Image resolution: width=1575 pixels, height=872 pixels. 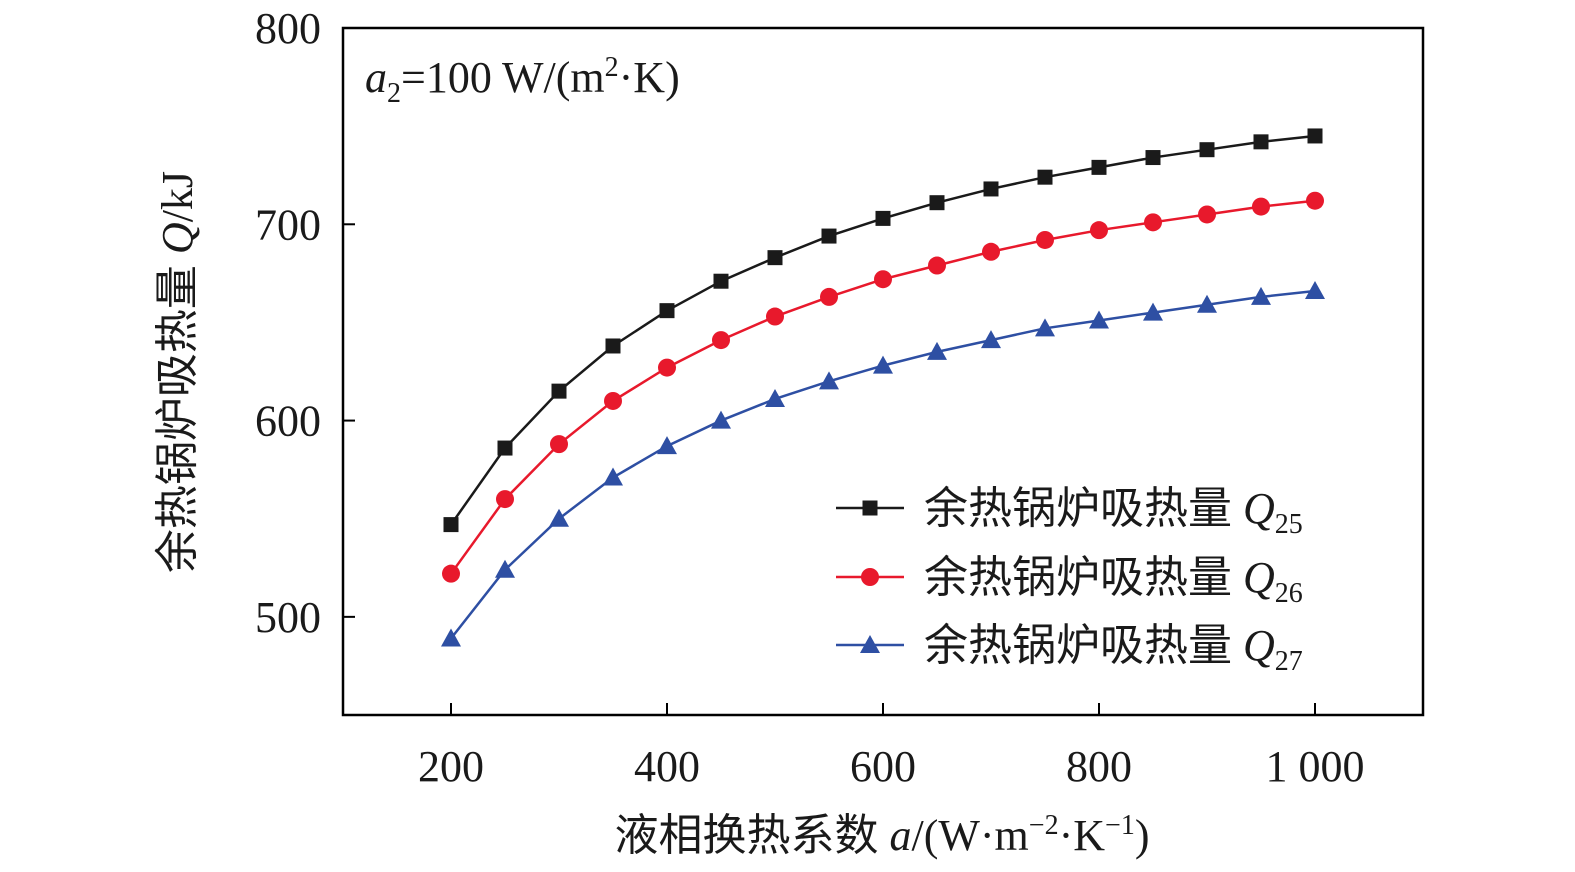 I want to click on x-axis-label-exp2: −1, so click(x=1120, y=825).